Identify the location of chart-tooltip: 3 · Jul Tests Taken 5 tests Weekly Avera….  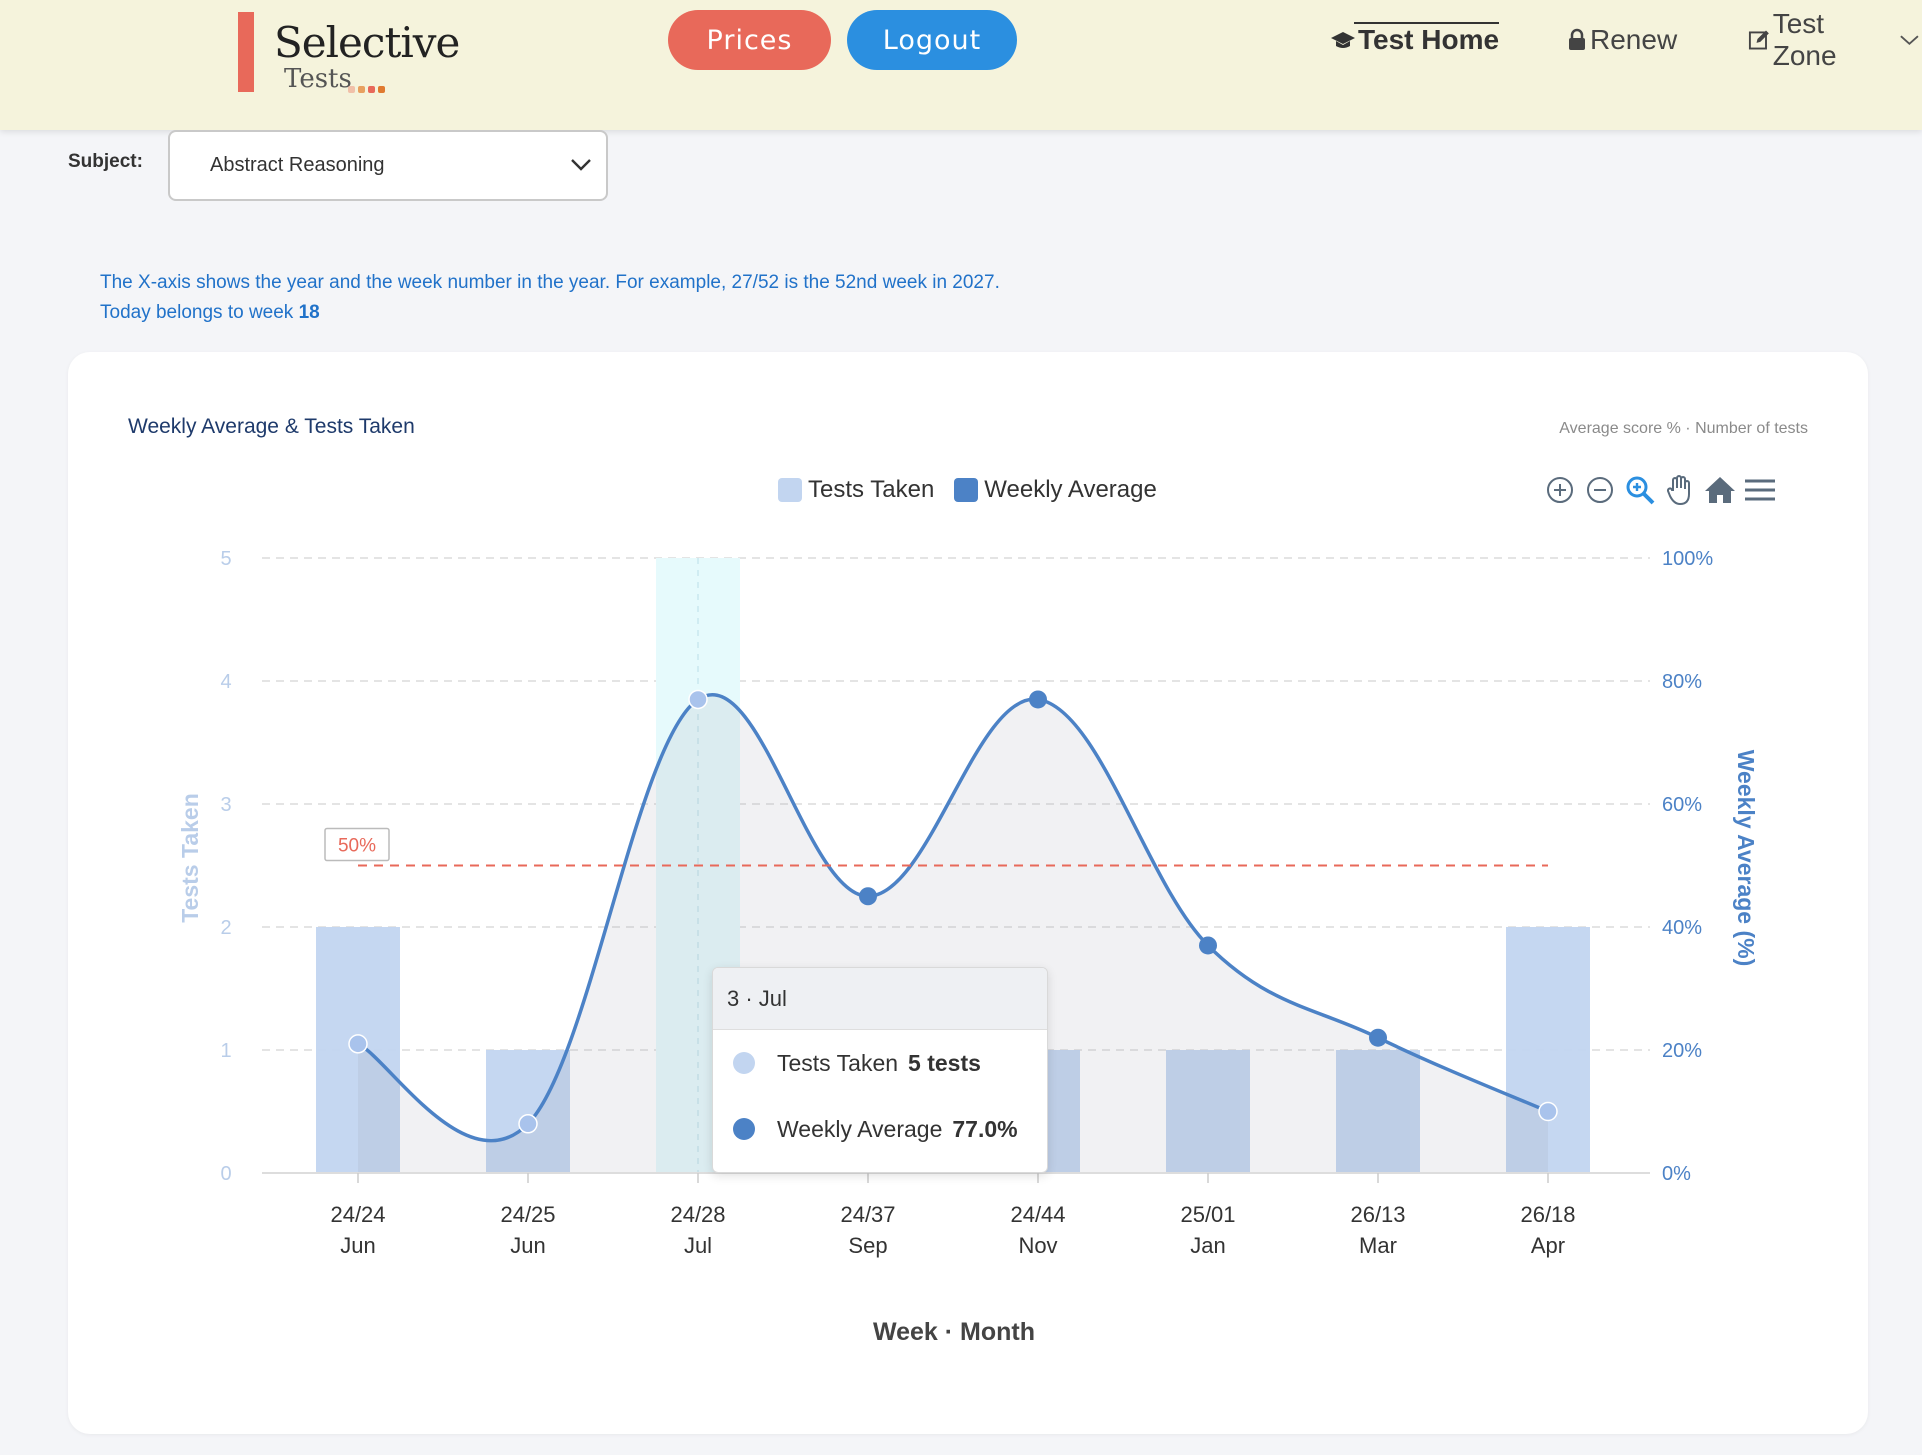
(880, 1070).